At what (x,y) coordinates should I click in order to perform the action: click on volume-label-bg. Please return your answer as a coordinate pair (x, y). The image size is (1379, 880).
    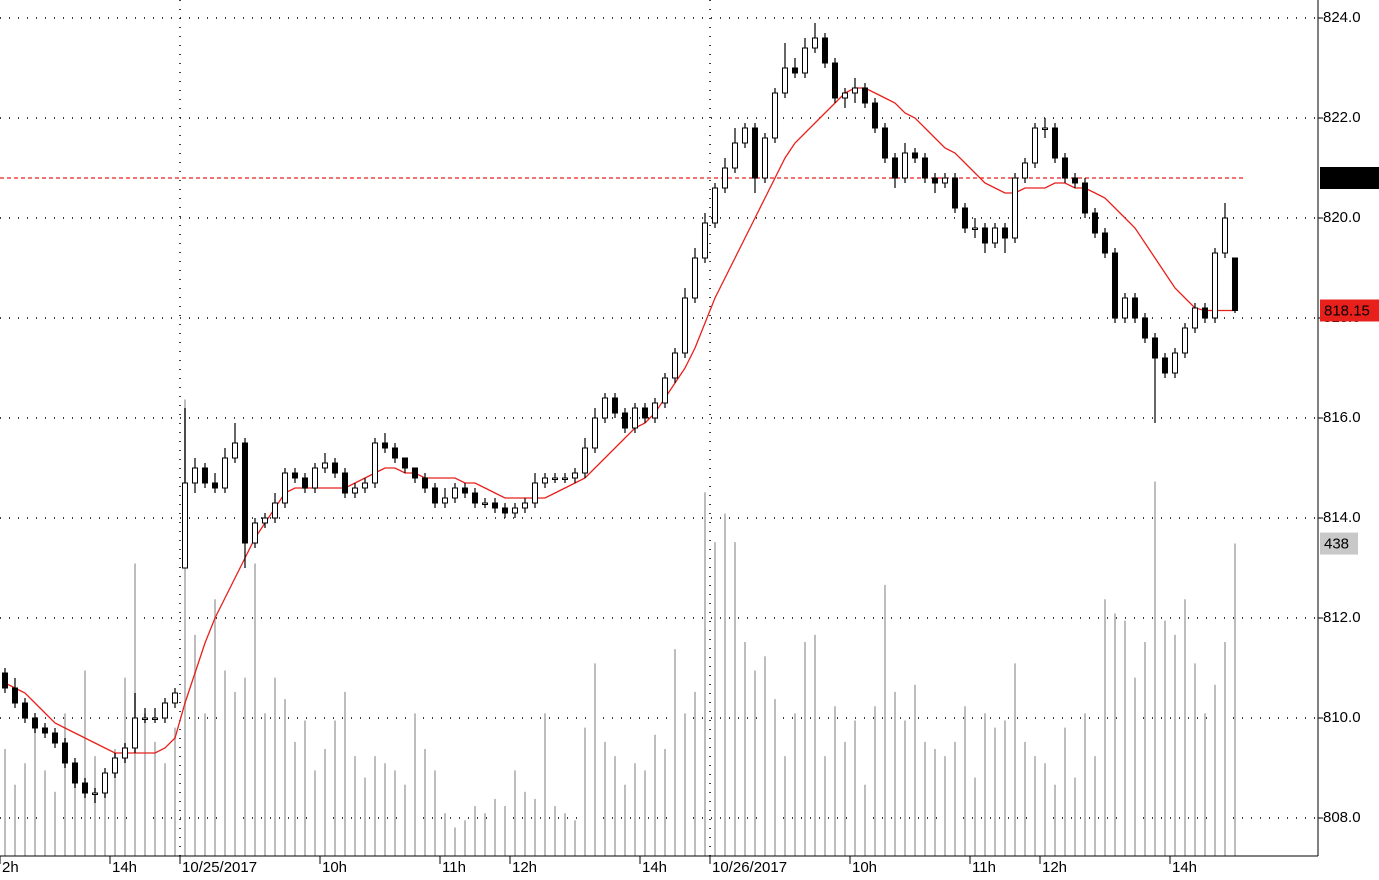
    Looking at the image, I should click on (1339, 543).